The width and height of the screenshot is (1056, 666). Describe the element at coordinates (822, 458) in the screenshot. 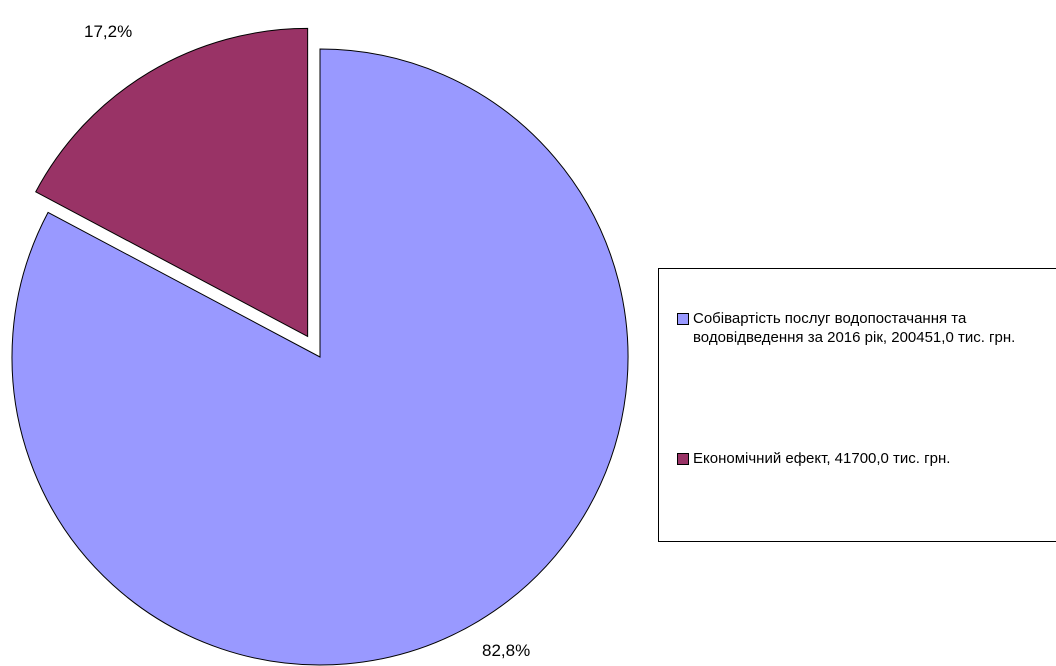

I see `legend-label-economic-effect: Економічний ефект, 41700,0 тис. грн.` at that location.